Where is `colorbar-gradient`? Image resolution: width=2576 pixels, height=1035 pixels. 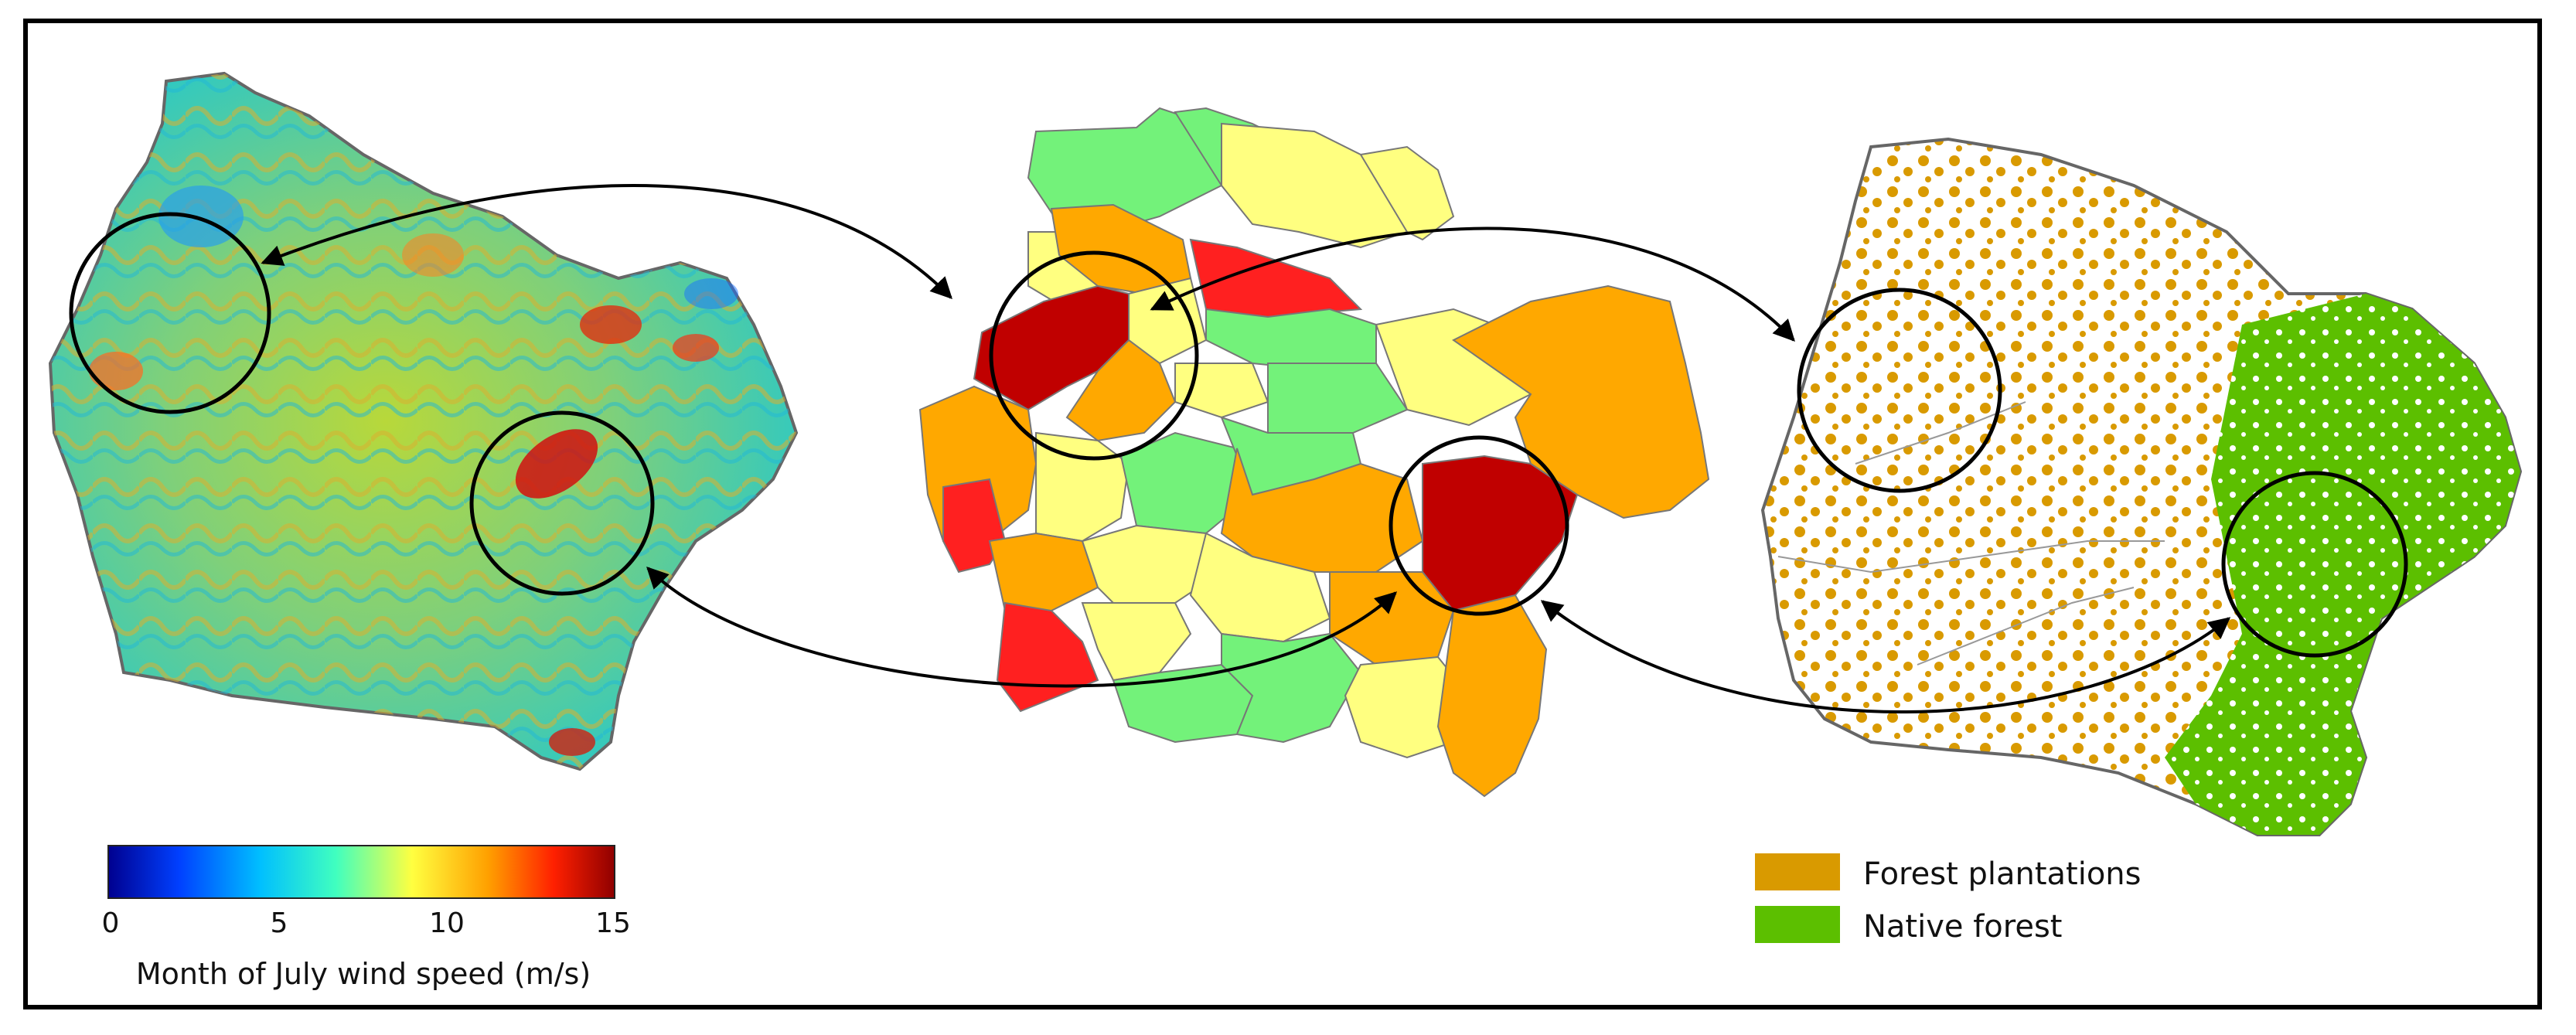
colorbar-gradient is located at coordinates (361, 872).